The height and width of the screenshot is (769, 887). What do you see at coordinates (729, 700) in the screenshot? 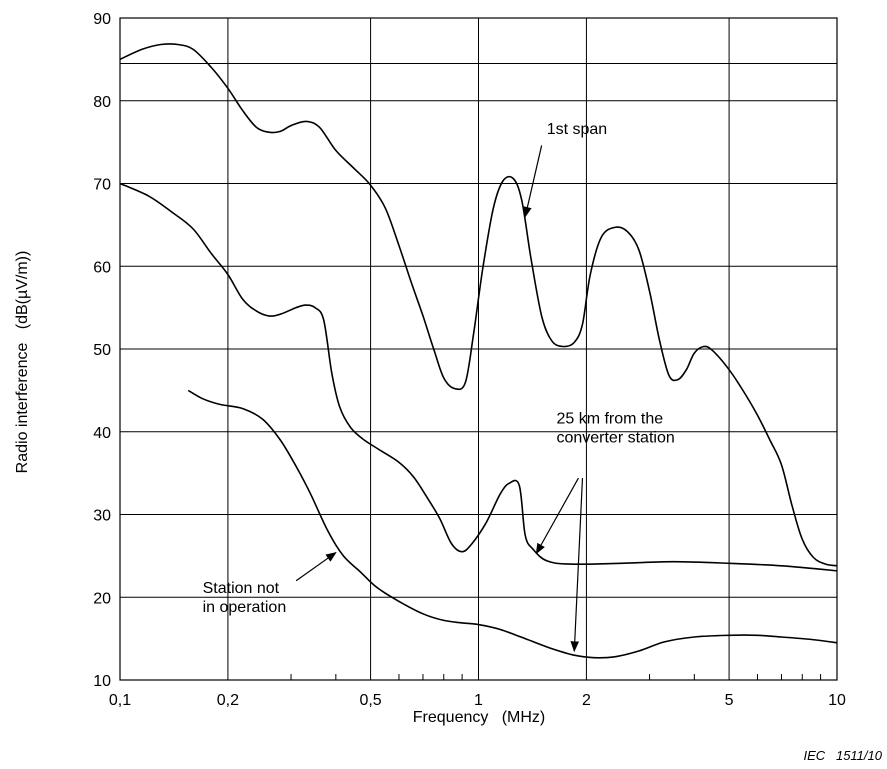
I see `x-tick-label: 5` at bounding box center [729, 700].